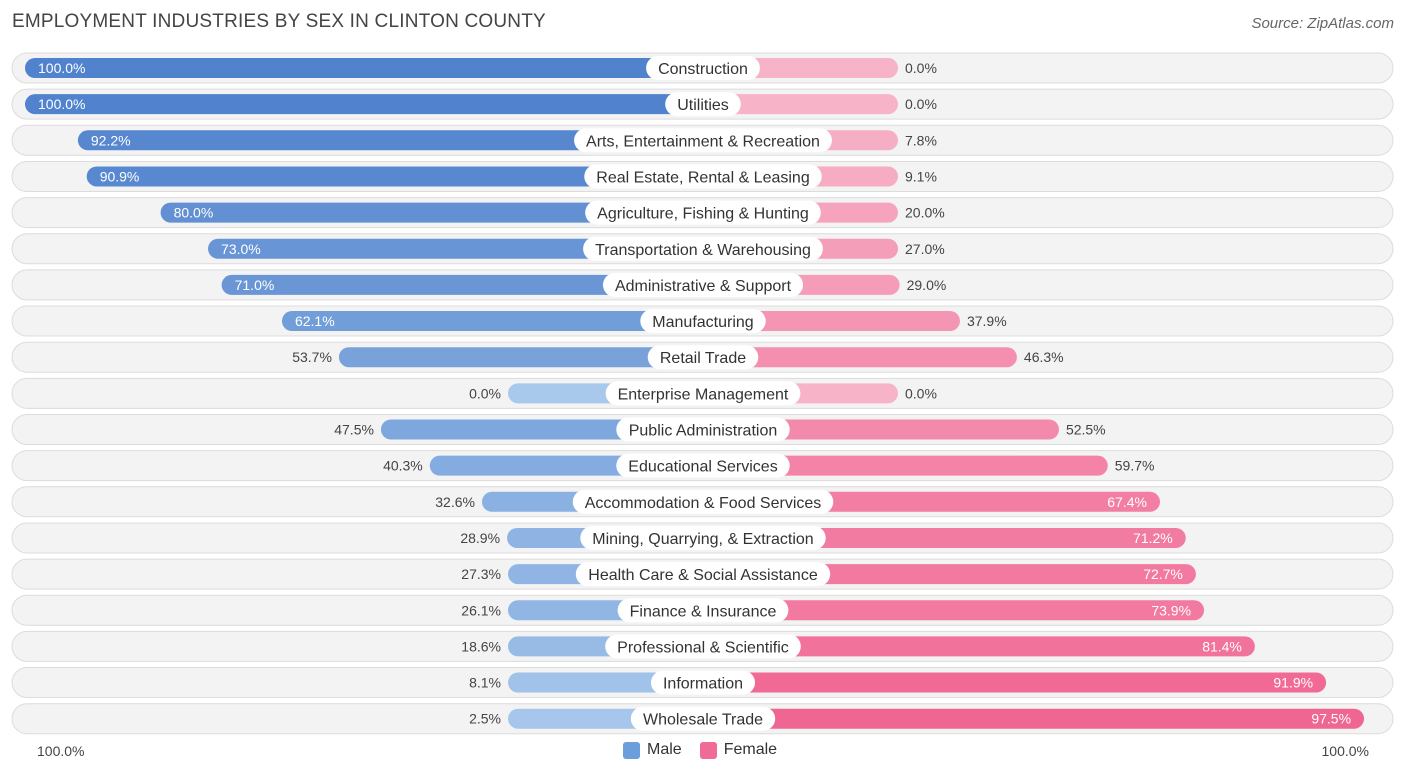 This screenshot has height=776, width=1406. Describe the element at coordinates (1222, 646) in the screenshot. I see `female-value-label: 81.4%` at that location.